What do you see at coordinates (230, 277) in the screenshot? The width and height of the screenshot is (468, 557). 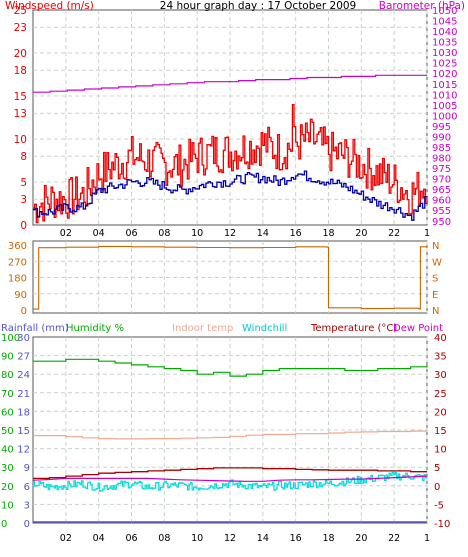 I see `wind-direction-line` at bounding box center [230, 277].